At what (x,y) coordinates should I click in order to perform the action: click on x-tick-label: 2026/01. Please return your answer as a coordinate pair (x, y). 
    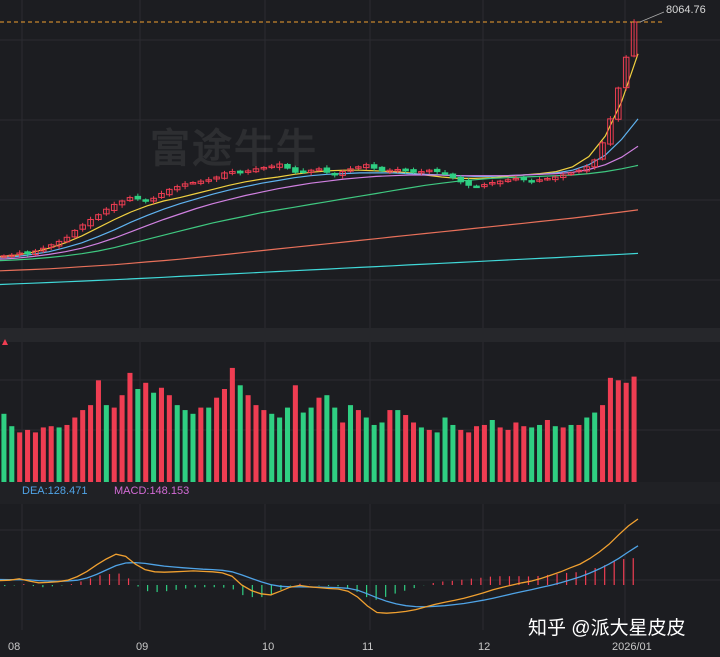
    Looking at the image, I should click on (632, 647).